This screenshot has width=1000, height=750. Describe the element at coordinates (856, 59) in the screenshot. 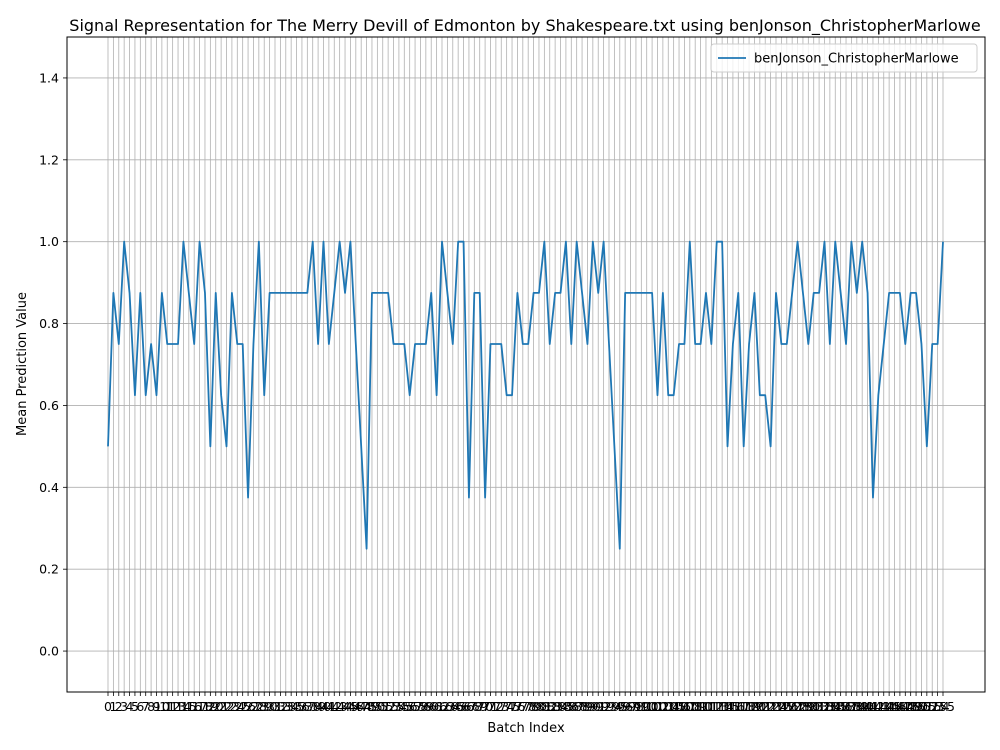

I see `legend-entry: benJonson_ChristopherMarlowe` at that location.